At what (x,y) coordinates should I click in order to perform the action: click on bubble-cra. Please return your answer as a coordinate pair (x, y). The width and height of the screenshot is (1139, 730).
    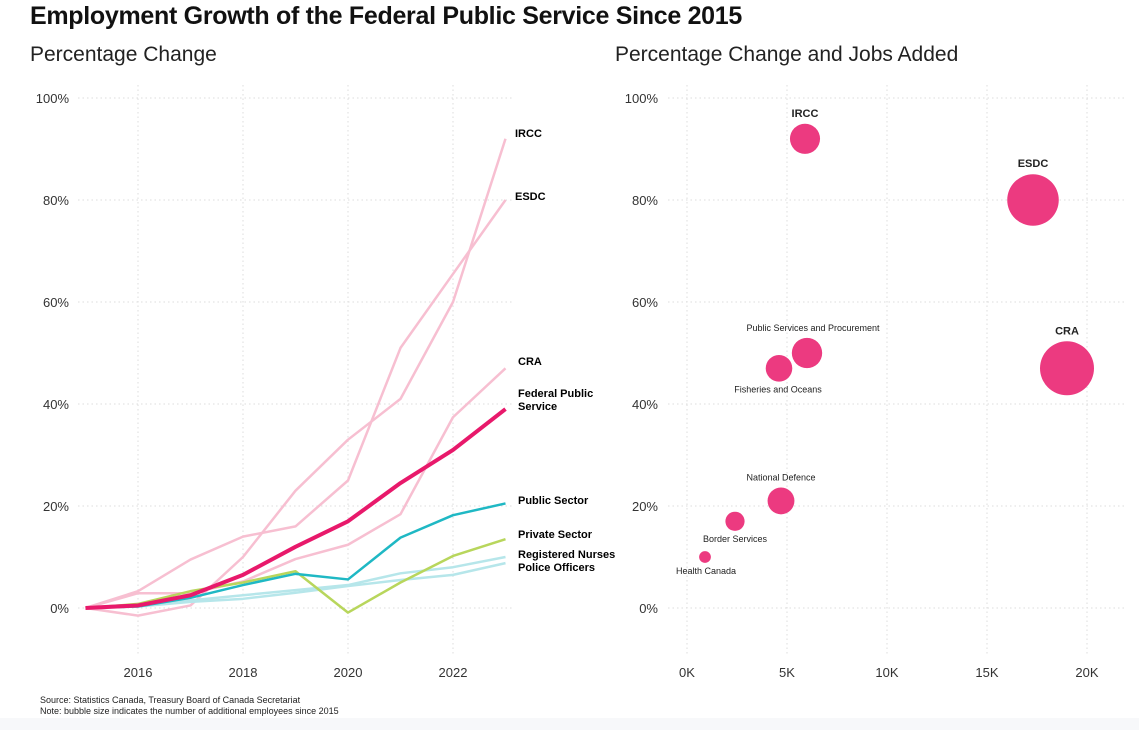
    Looking at the image, I should click on (1067, 368).